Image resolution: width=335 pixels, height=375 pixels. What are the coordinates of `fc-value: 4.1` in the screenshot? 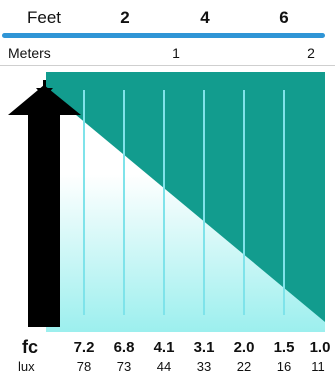 It's located at (164, 347).